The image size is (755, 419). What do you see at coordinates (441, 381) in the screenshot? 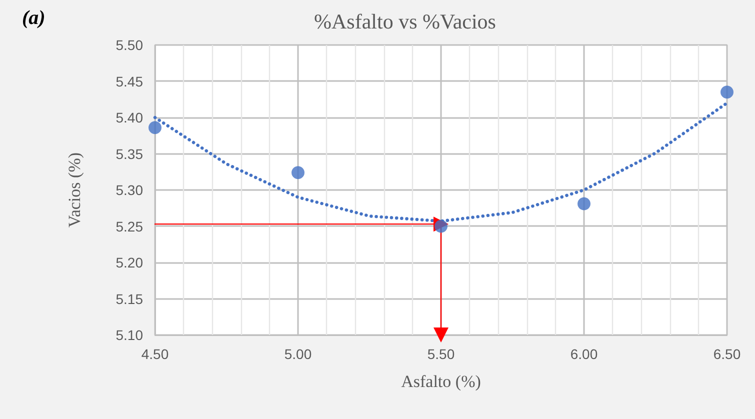
I see `x-axis-title: Asfalto (%)` at bounding box center [441, 381].